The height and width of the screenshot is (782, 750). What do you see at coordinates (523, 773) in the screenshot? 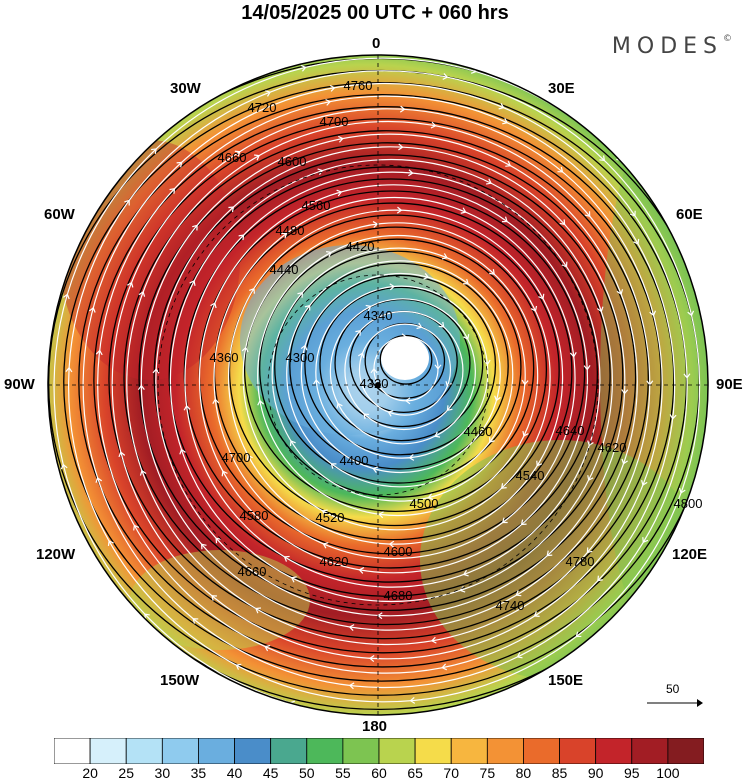
I see `colorbar-tick-label: 80` at bounding box center [523, 773].